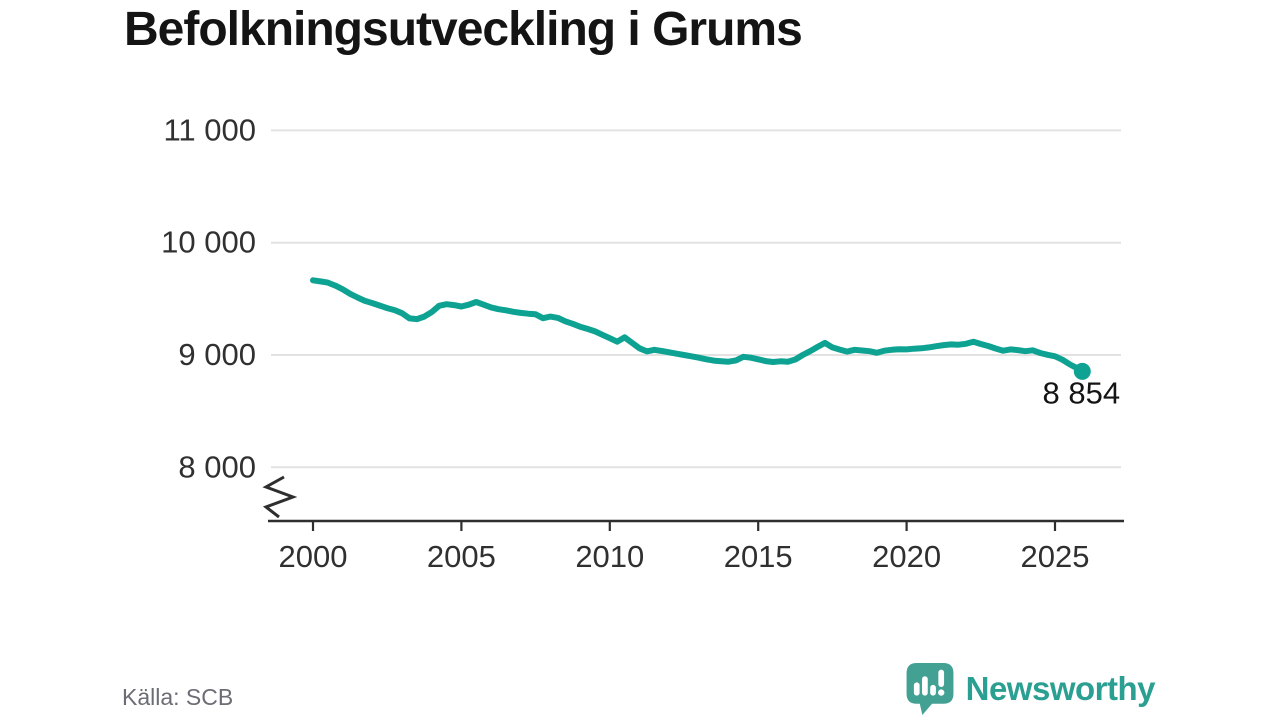 Image resolution: width=1280 pixels, height=720 pixels. Describe the element at coordinates (906, 556) in the screenshot. I see `x-tick-label: 2020` at that location.